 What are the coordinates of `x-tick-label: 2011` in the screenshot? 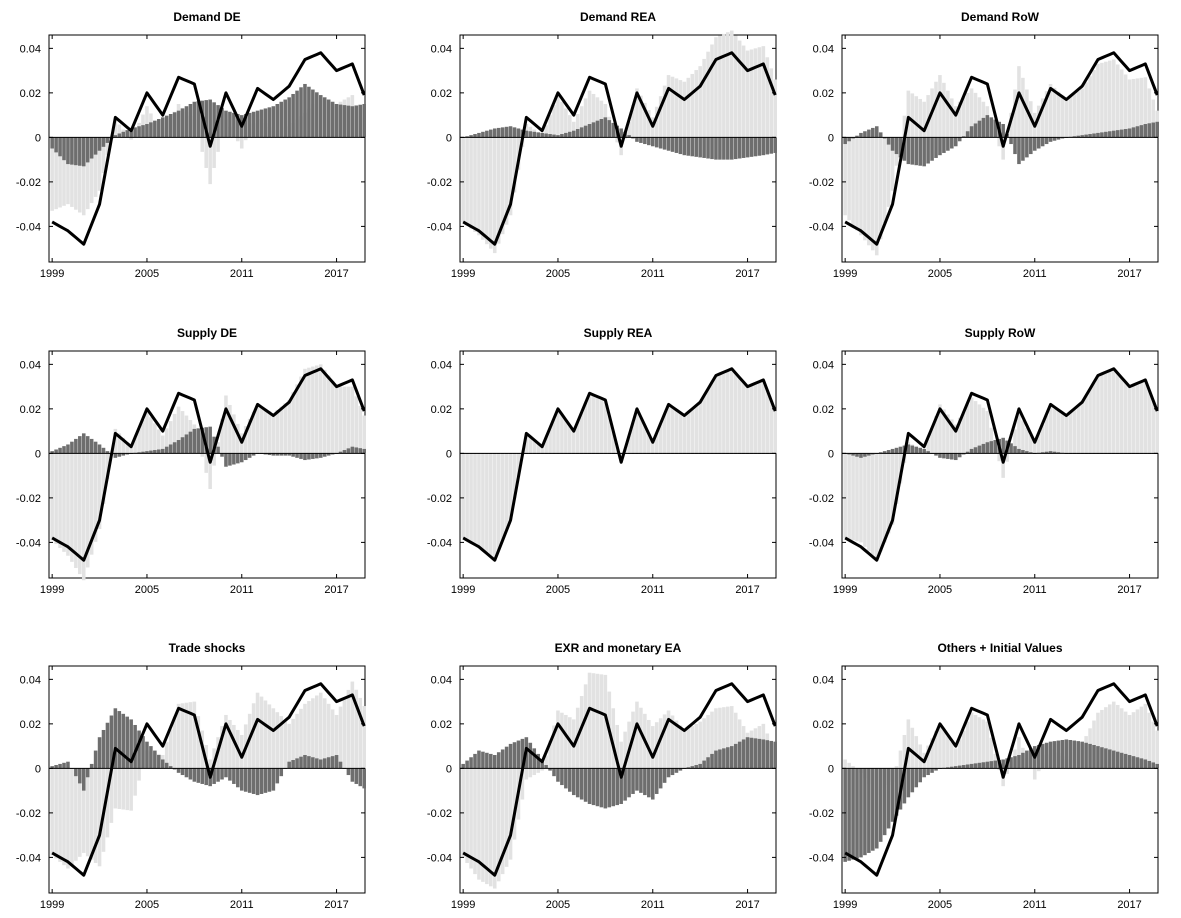 It's located at (1035, 590).